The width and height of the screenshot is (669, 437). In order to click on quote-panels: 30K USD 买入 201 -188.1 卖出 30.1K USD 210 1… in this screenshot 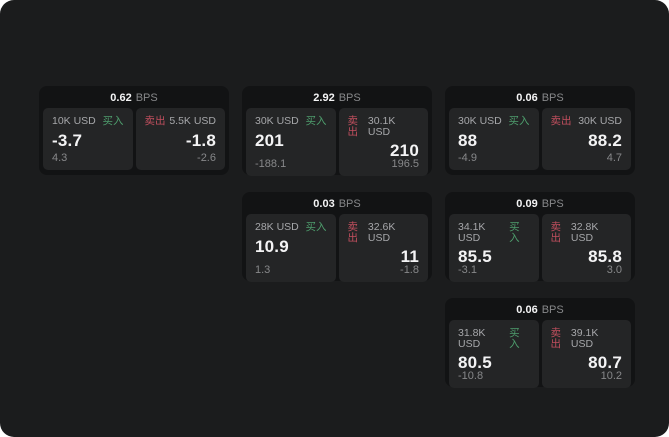, I will do `click(337, 144)`.